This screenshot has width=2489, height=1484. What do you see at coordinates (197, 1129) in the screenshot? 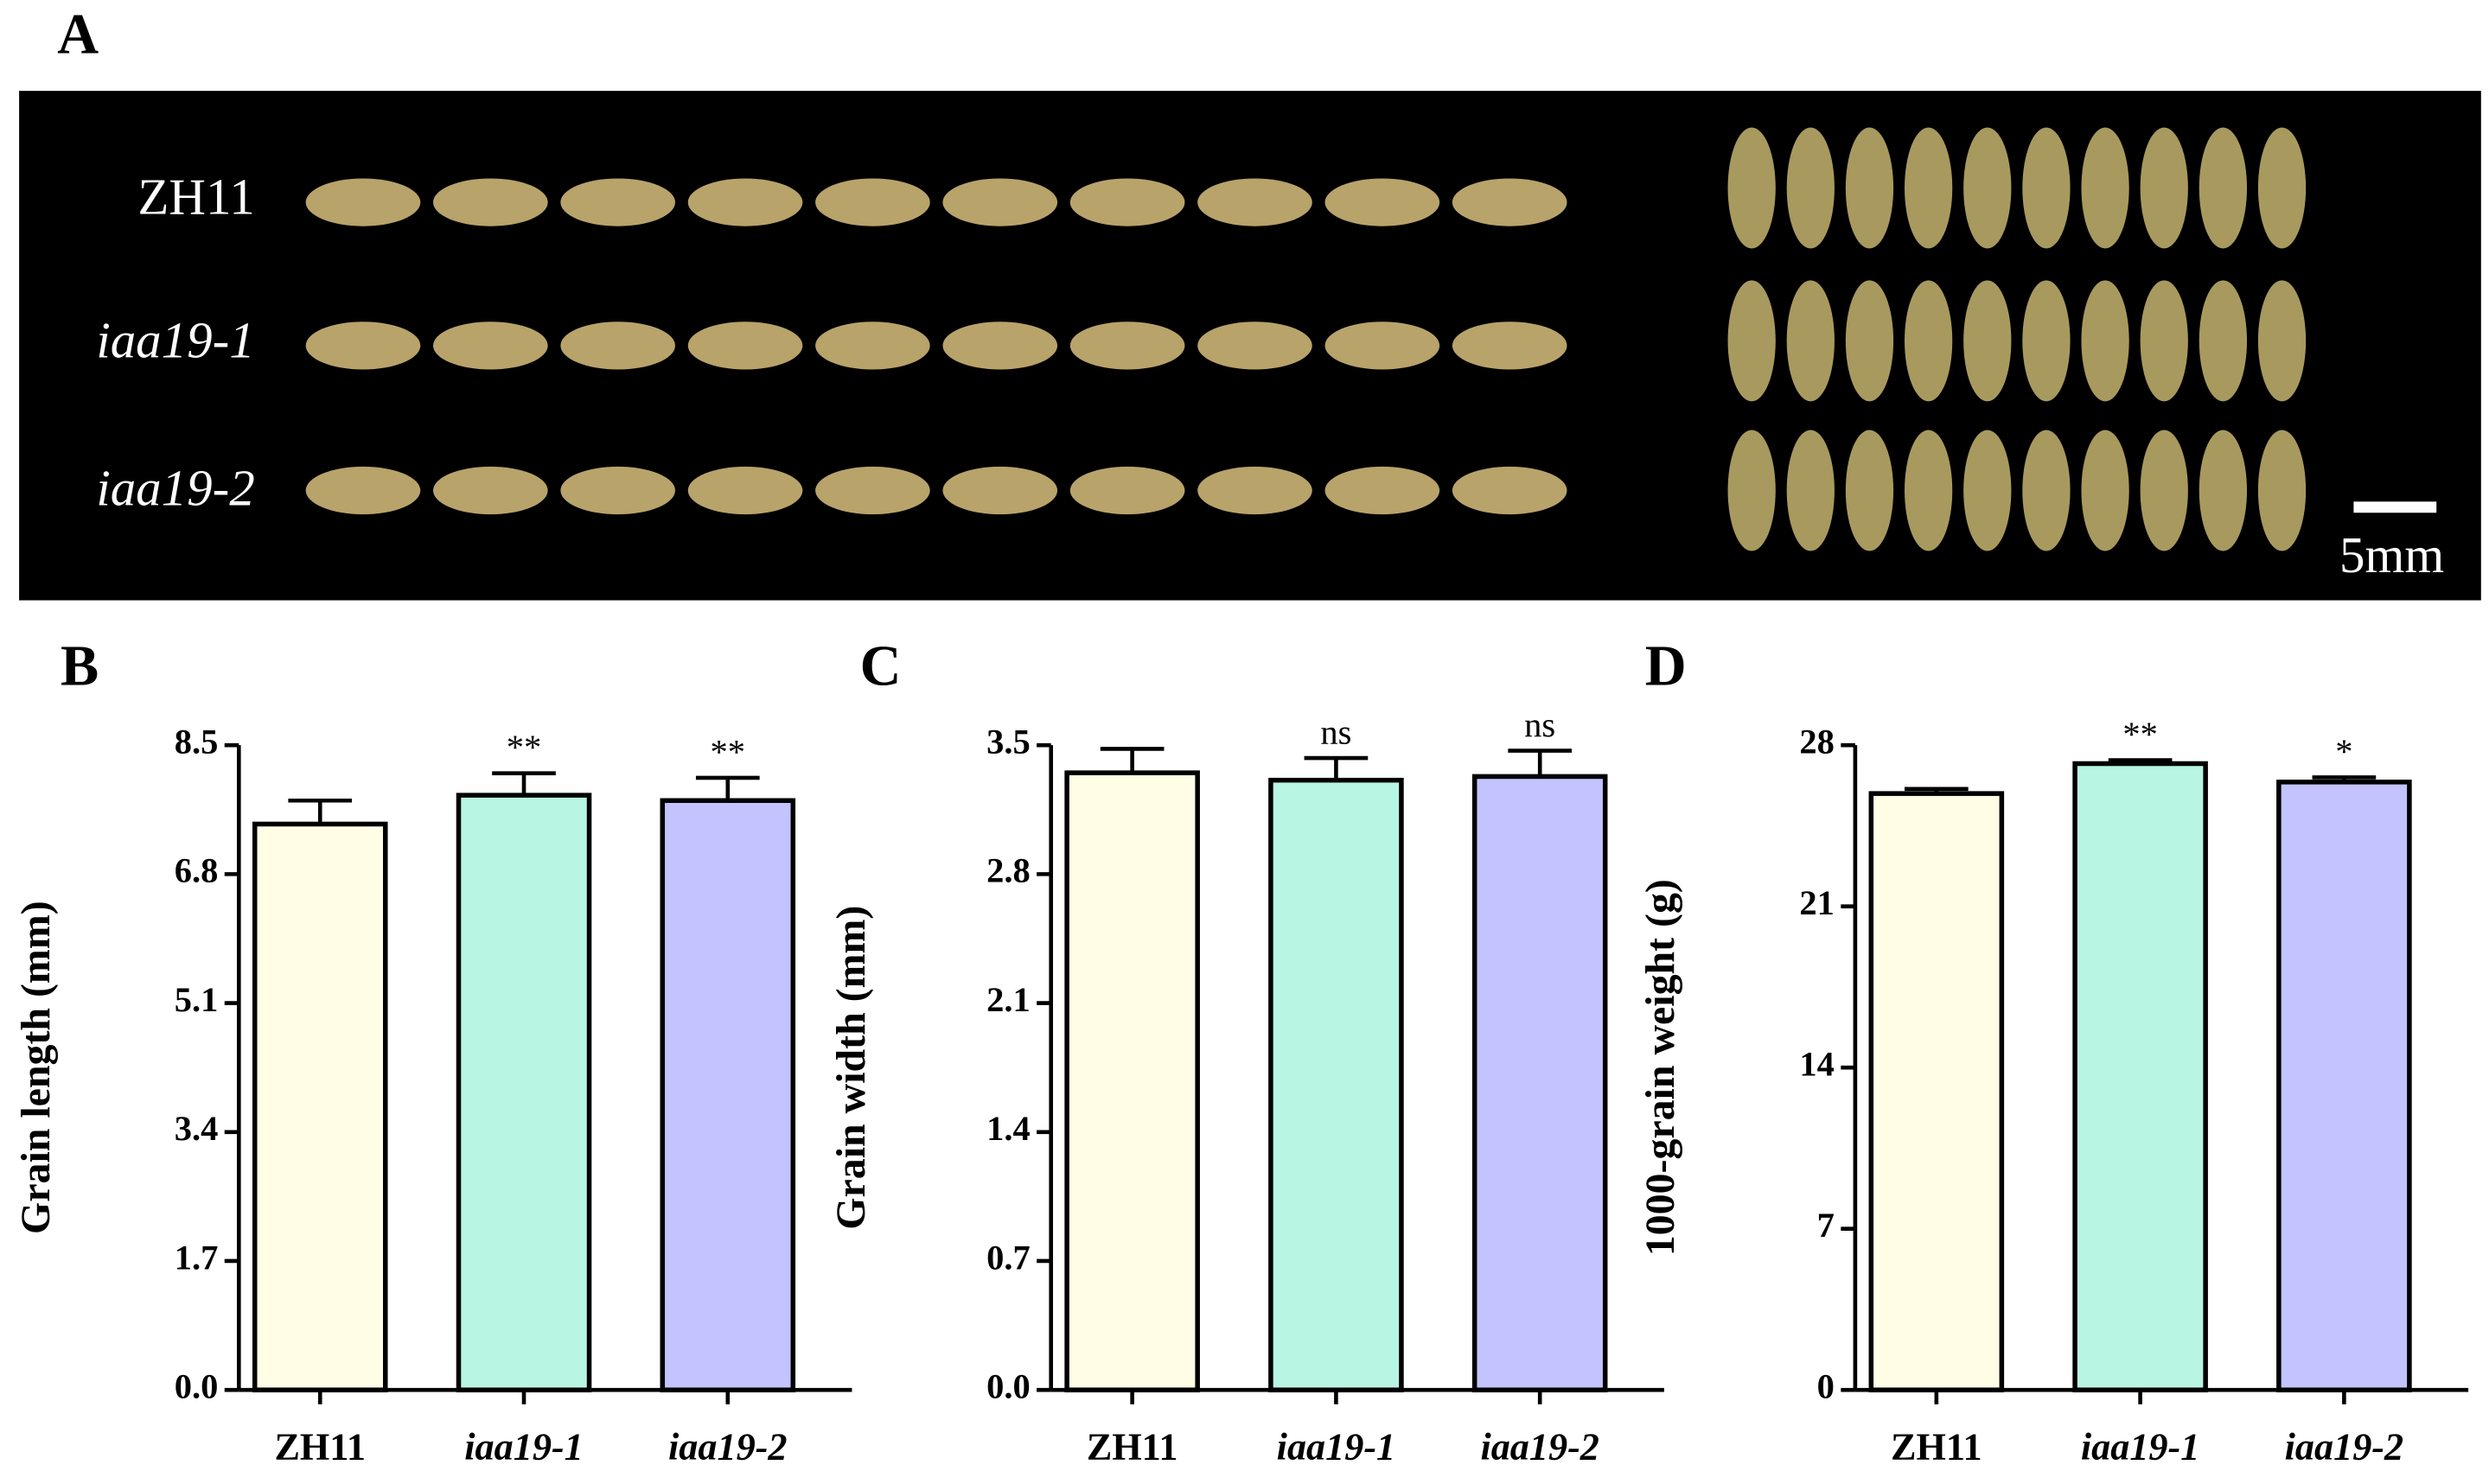
I see `y-tick-label: 3.4` at bounding box center [197, 1129].